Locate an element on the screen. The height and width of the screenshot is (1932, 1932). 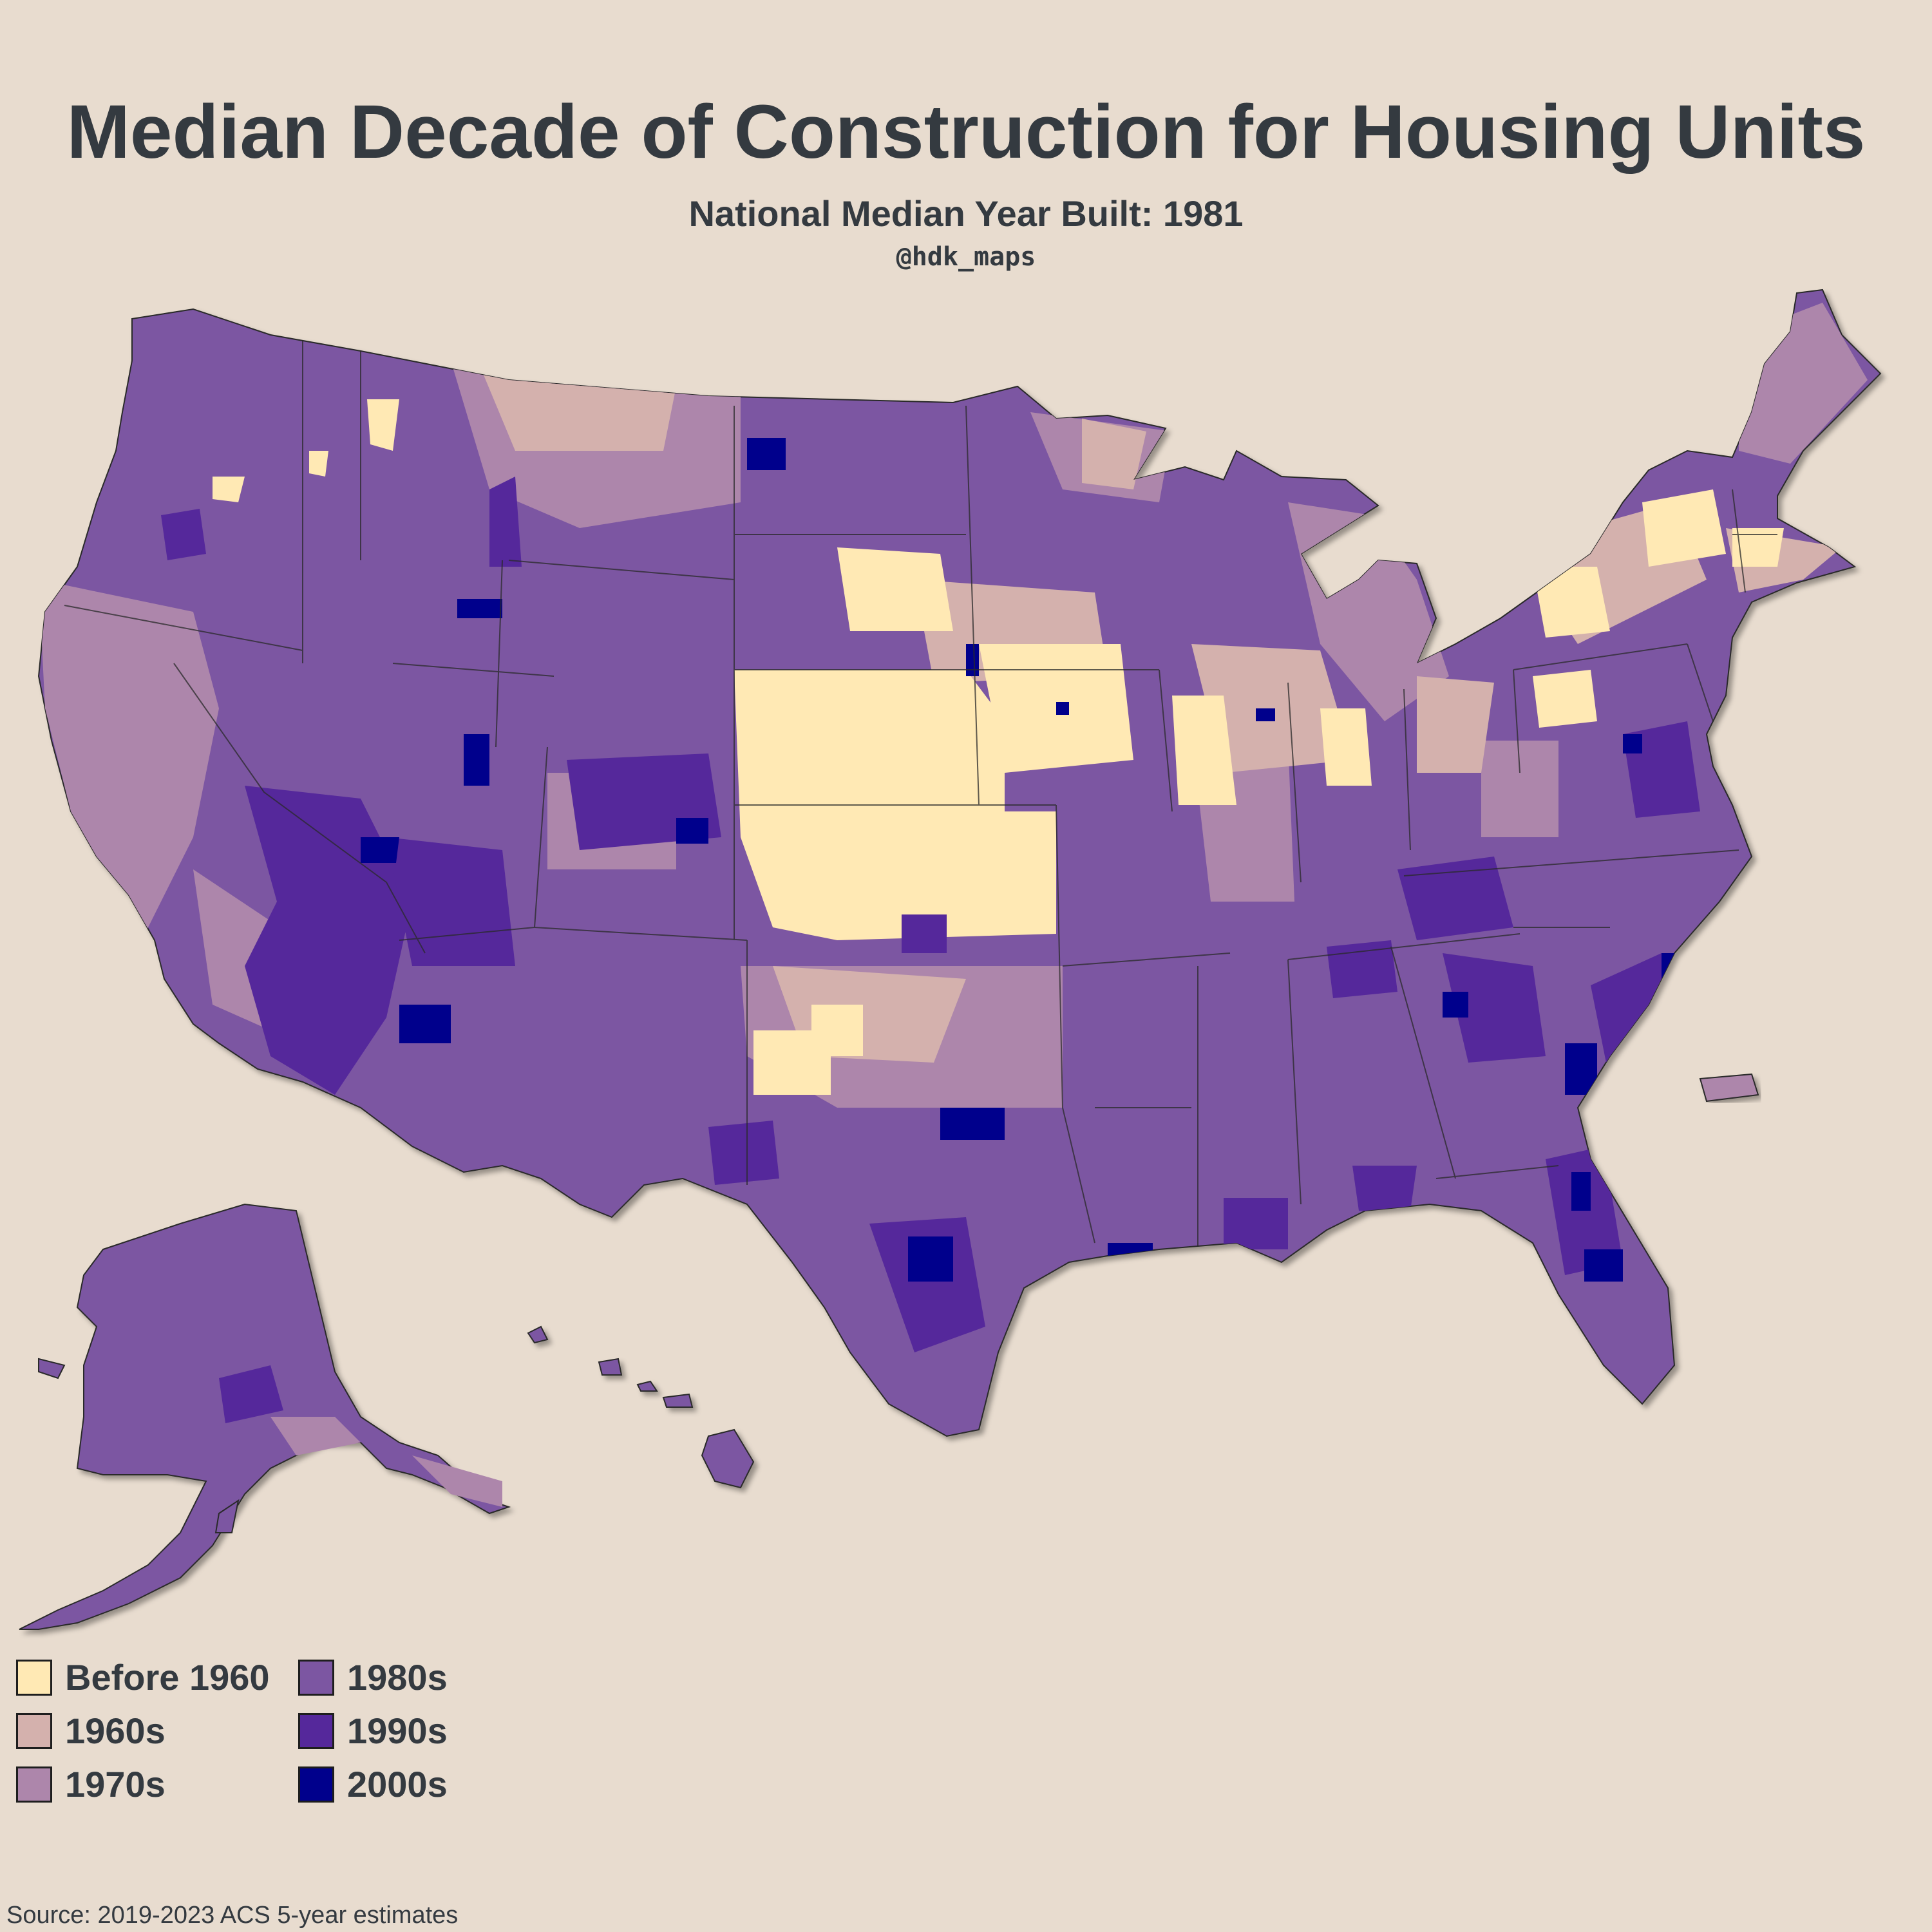
hawaii is located at coordinates (641, 1407).